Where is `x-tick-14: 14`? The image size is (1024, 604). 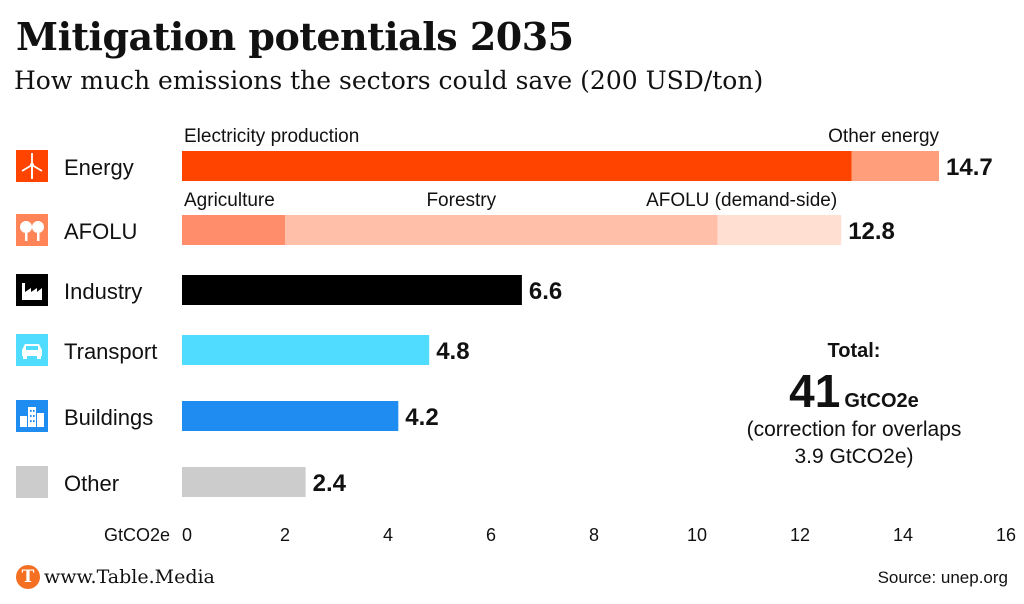
x-tick-14: 14 is located at coordinates (903, 535).